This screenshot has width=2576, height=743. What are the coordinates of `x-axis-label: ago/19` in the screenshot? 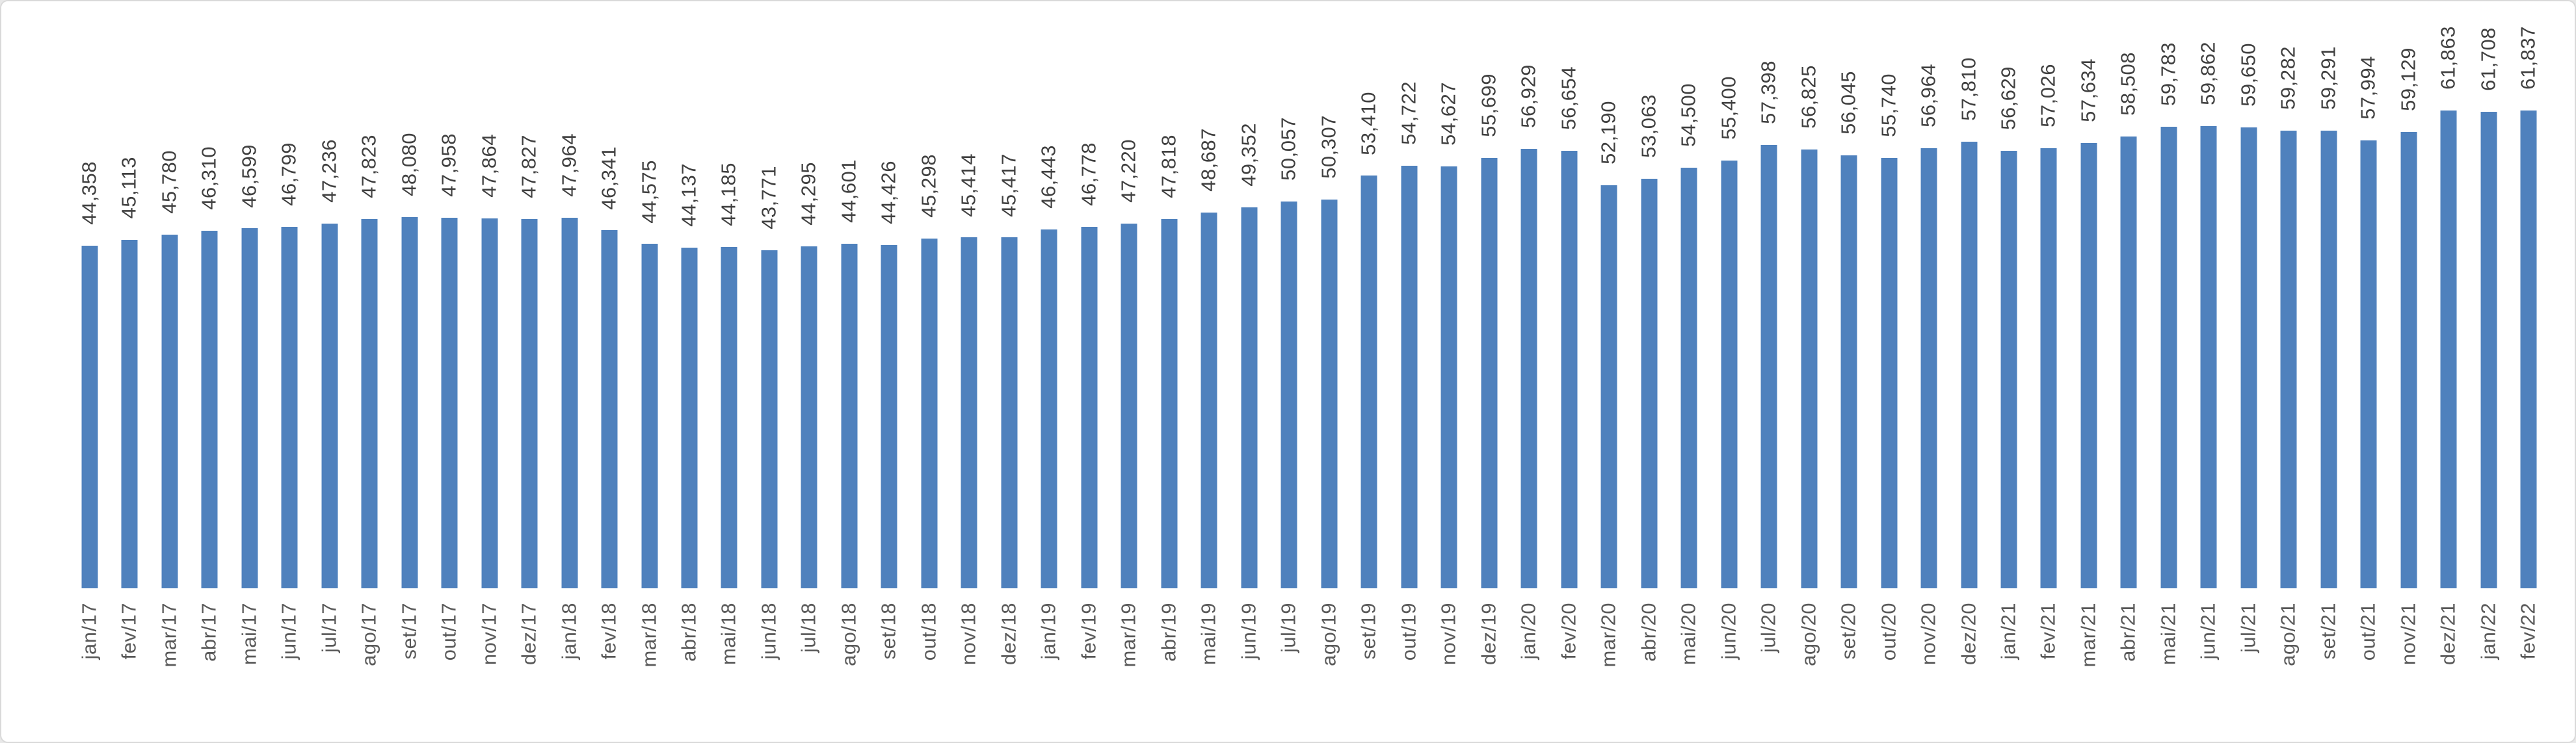 It's located at (1329, 634).